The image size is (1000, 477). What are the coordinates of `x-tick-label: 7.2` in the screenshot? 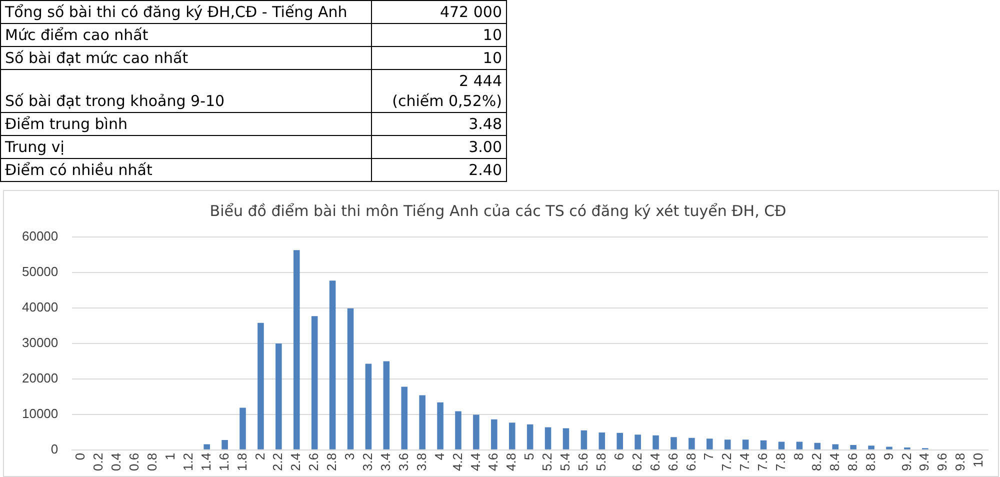 It's located at (726, 462).